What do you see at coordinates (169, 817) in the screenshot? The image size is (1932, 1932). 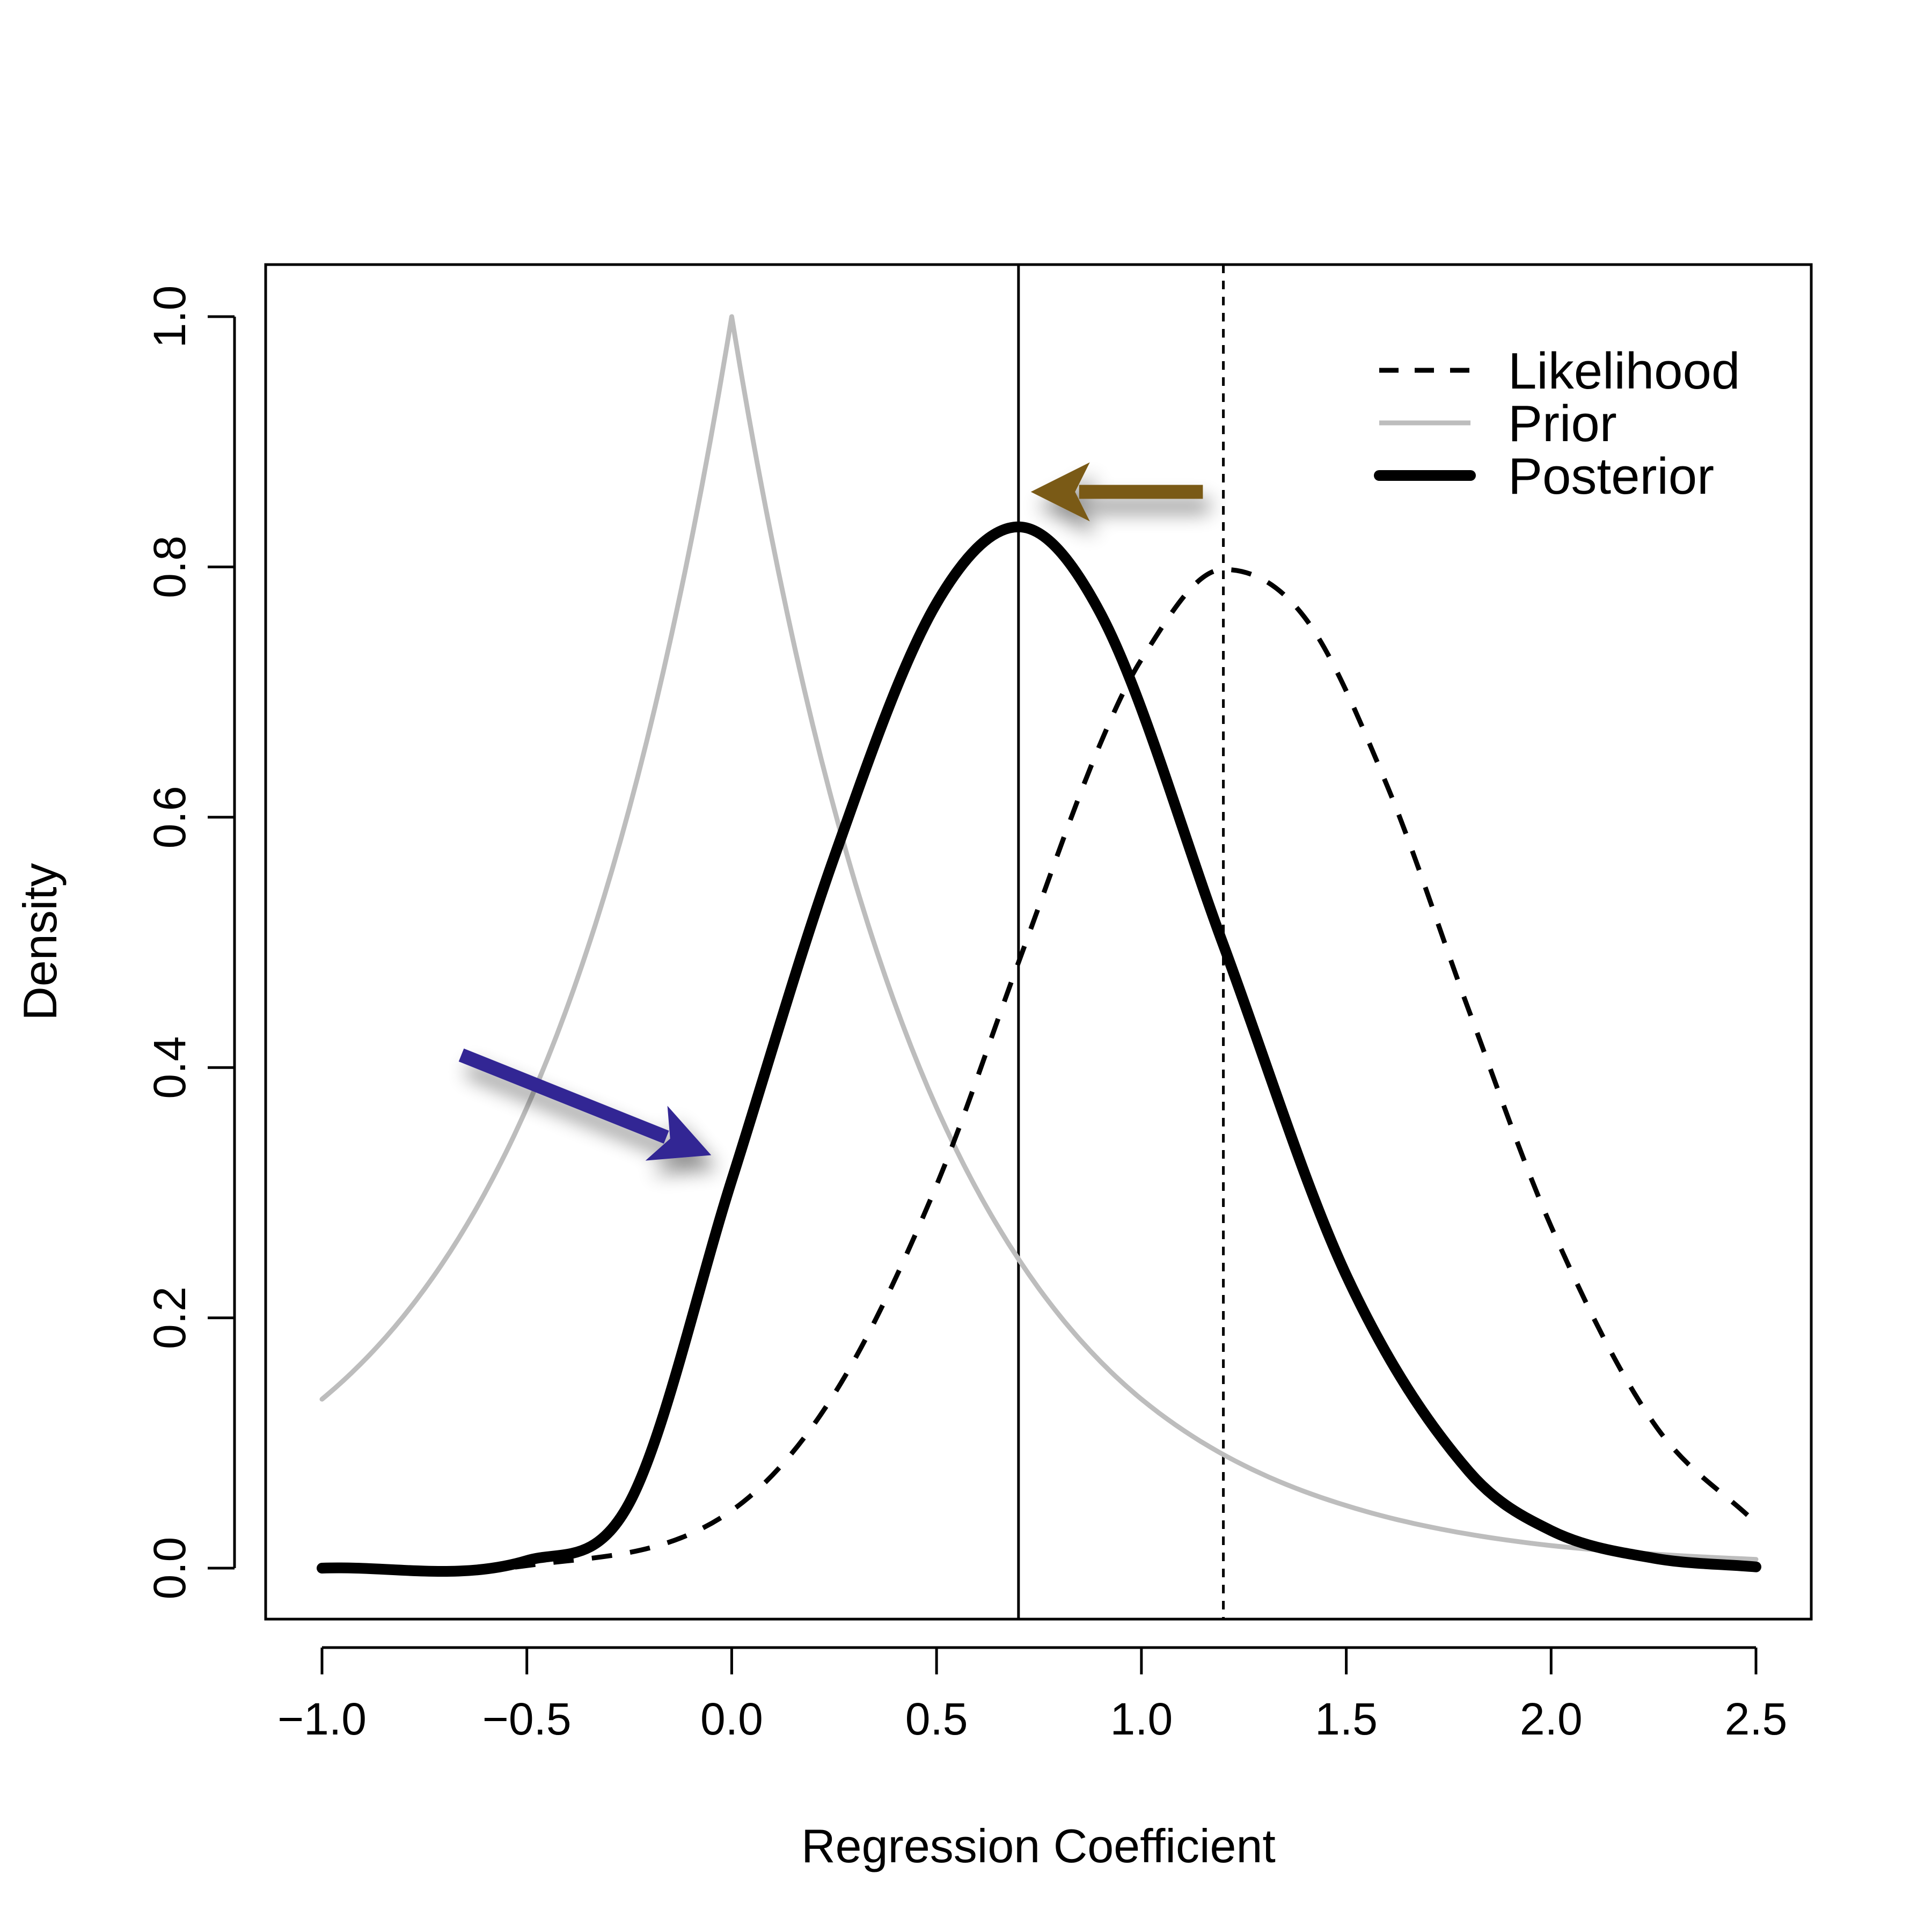 I see `y-tick-label: 0.6` at bounding box center [169, 817].